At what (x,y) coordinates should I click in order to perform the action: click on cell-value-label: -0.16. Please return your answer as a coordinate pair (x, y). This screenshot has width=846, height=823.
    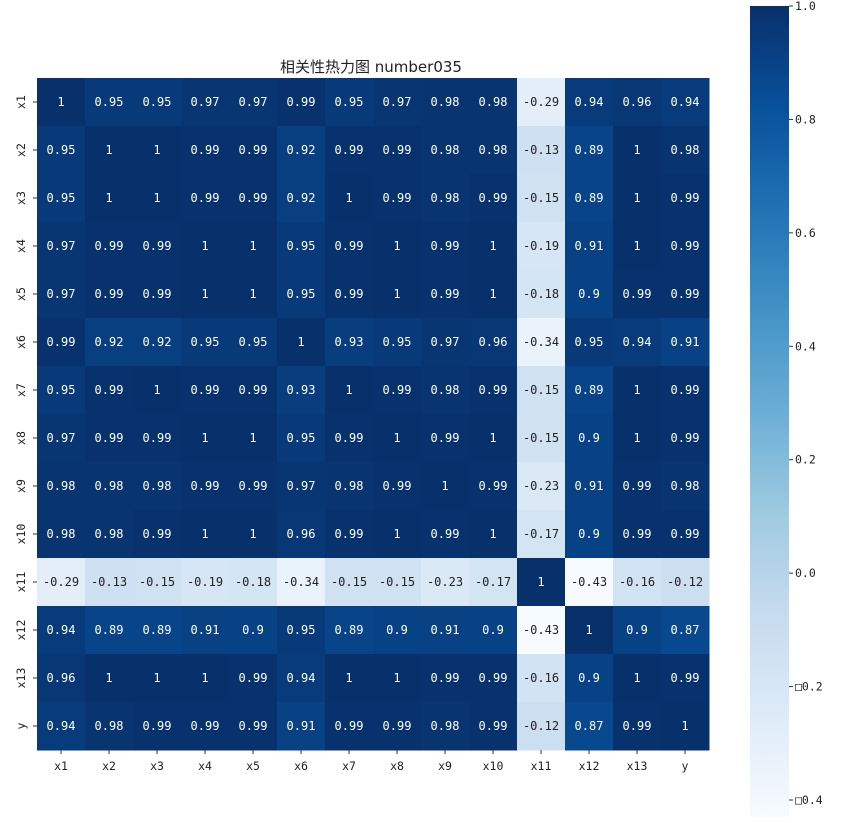
    Looking at the image, I should click on (637, 582).